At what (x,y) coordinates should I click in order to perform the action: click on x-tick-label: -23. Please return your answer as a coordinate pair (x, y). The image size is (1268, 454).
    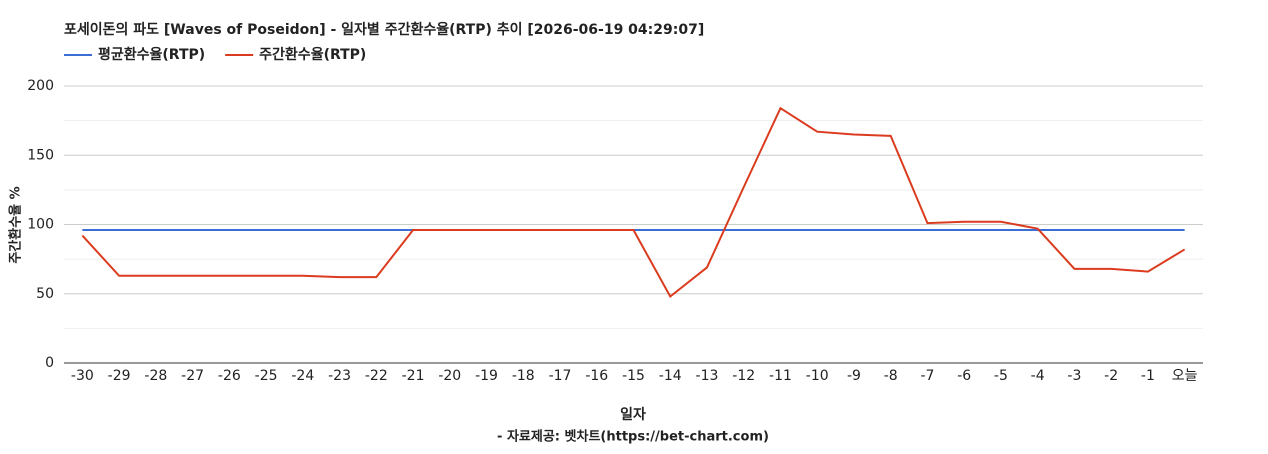
    Looking at the image, I should click on (339, 376).